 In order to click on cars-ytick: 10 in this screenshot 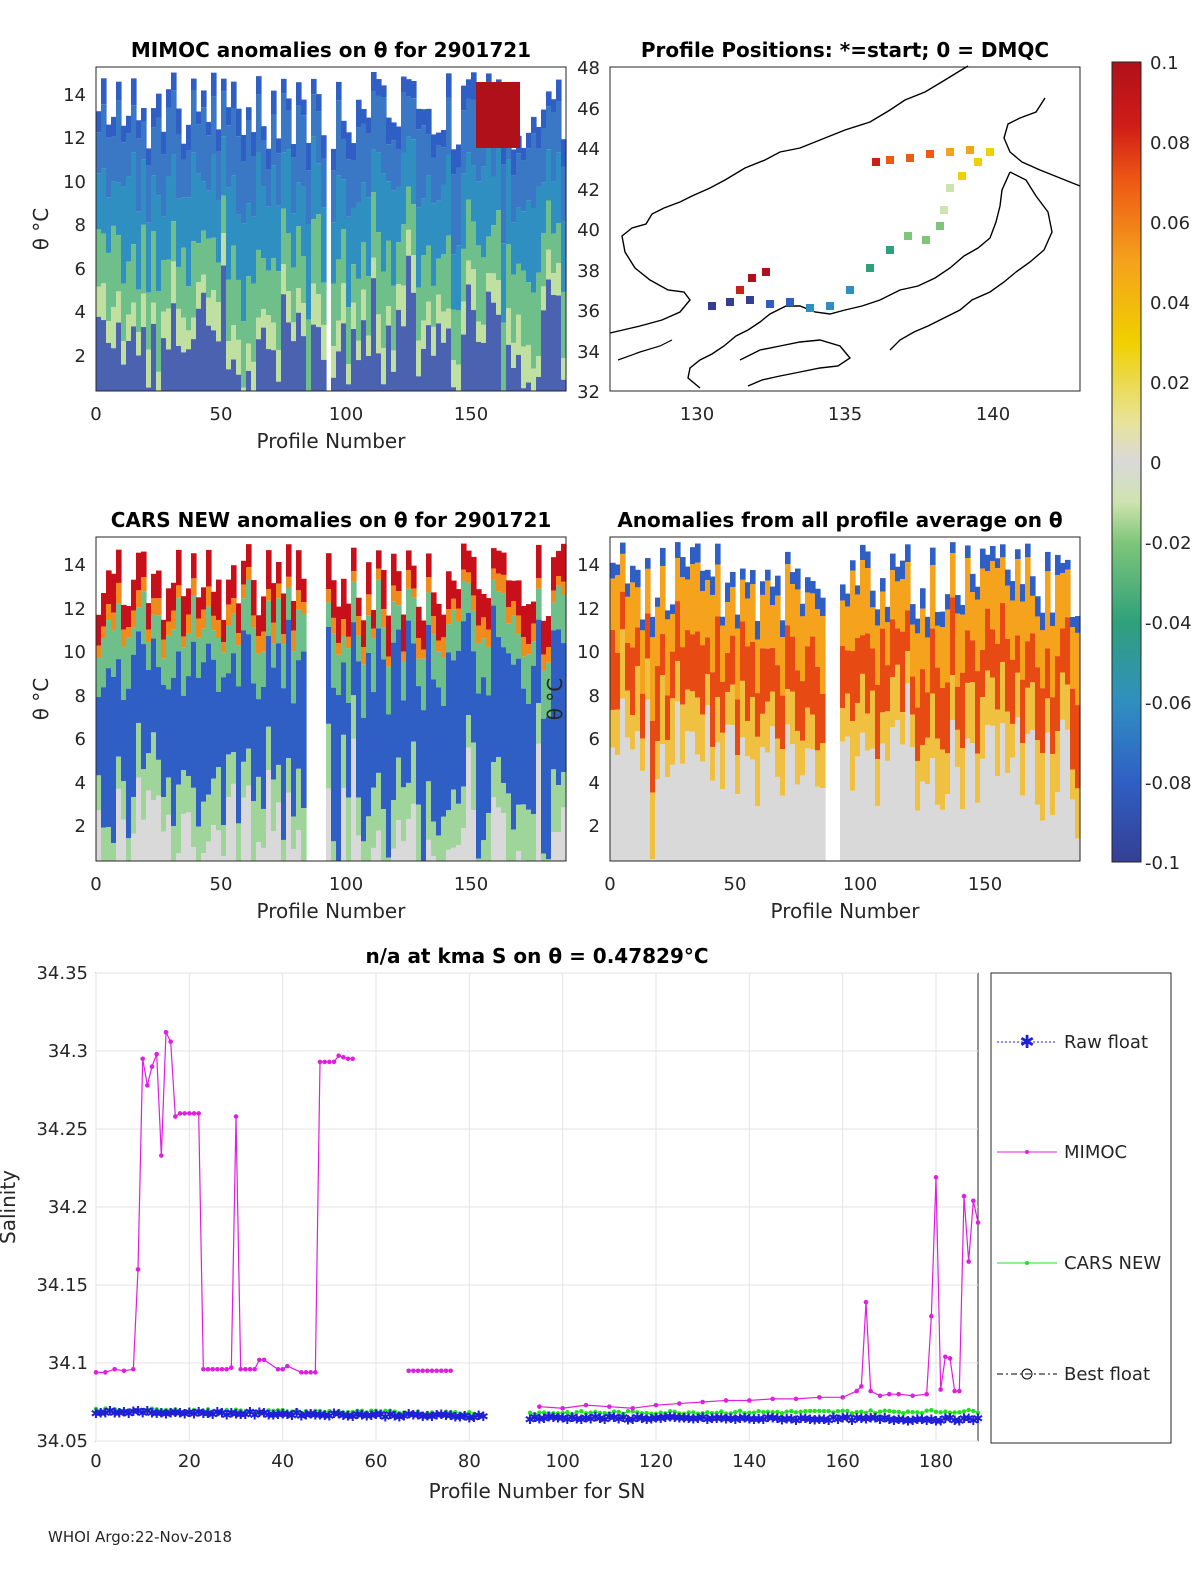, I will do `click(74, 652)`.